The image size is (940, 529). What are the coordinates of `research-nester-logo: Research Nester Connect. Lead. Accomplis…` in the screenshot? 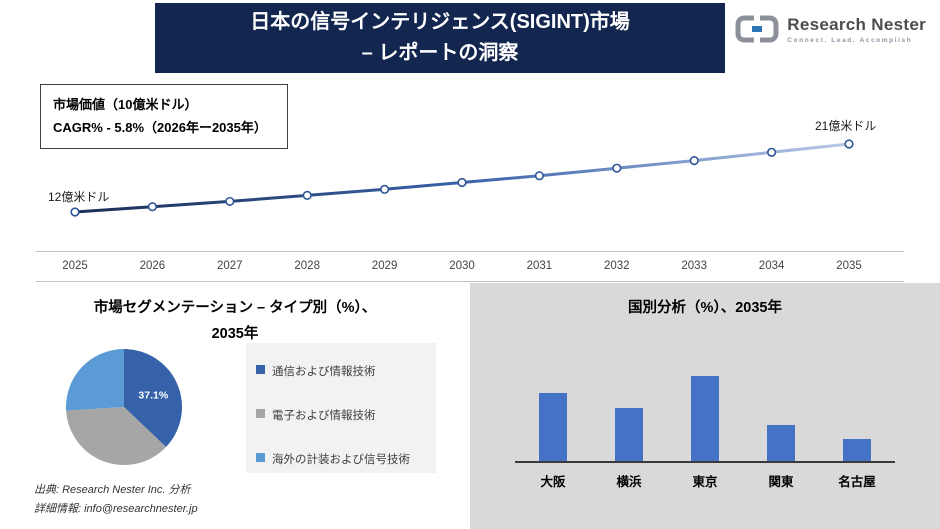 It's located at (830, 29).